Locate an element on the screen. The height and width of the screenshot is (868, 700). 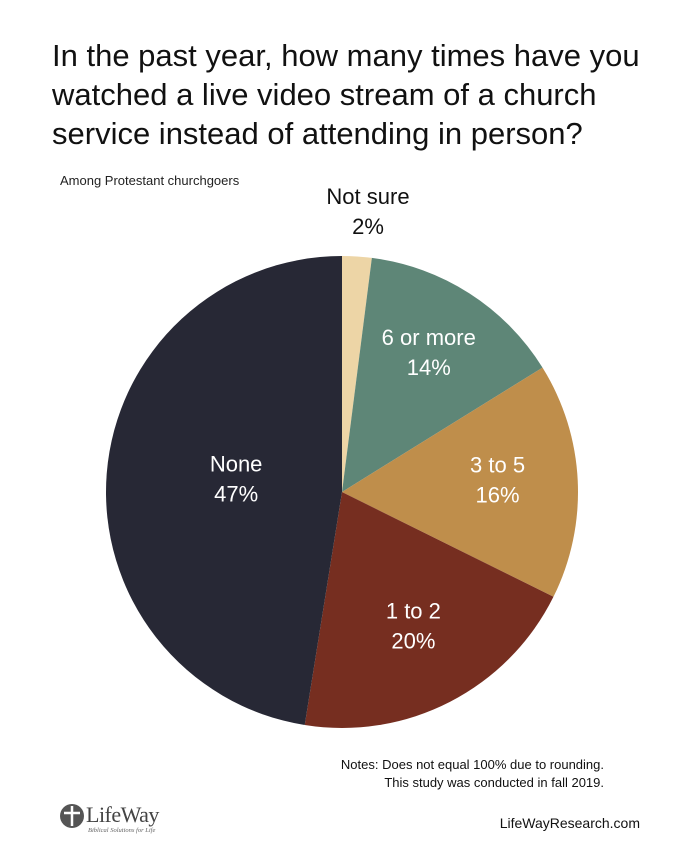
lifeway-logo-icon is located at coordinates (72, 816).